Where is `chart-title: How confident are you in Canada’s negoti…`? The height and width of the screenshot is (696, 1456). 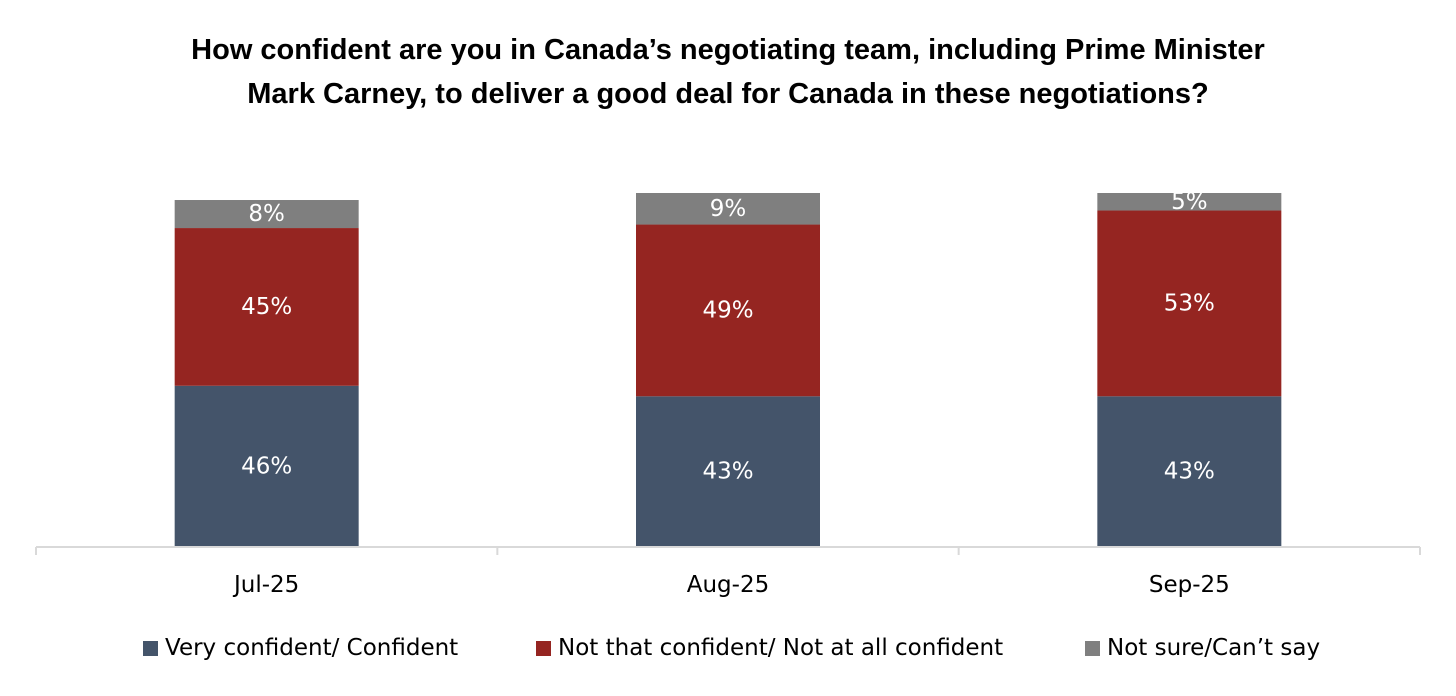
chart-title: How confident are you in Canada’s negoti… is located at coordinates (728, 72).